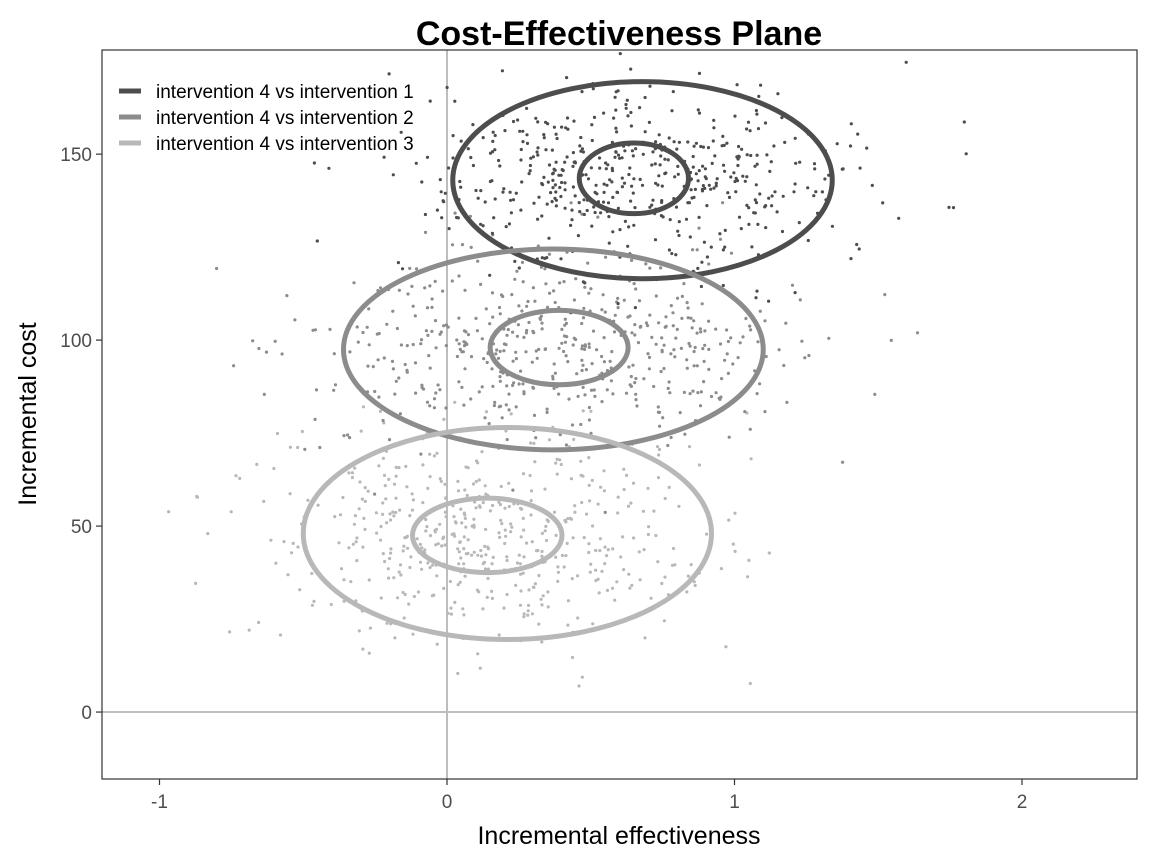 The image size is (1152, 865). I want to click on x-axis-label: Incremental effectiveness, so click(618, 836).